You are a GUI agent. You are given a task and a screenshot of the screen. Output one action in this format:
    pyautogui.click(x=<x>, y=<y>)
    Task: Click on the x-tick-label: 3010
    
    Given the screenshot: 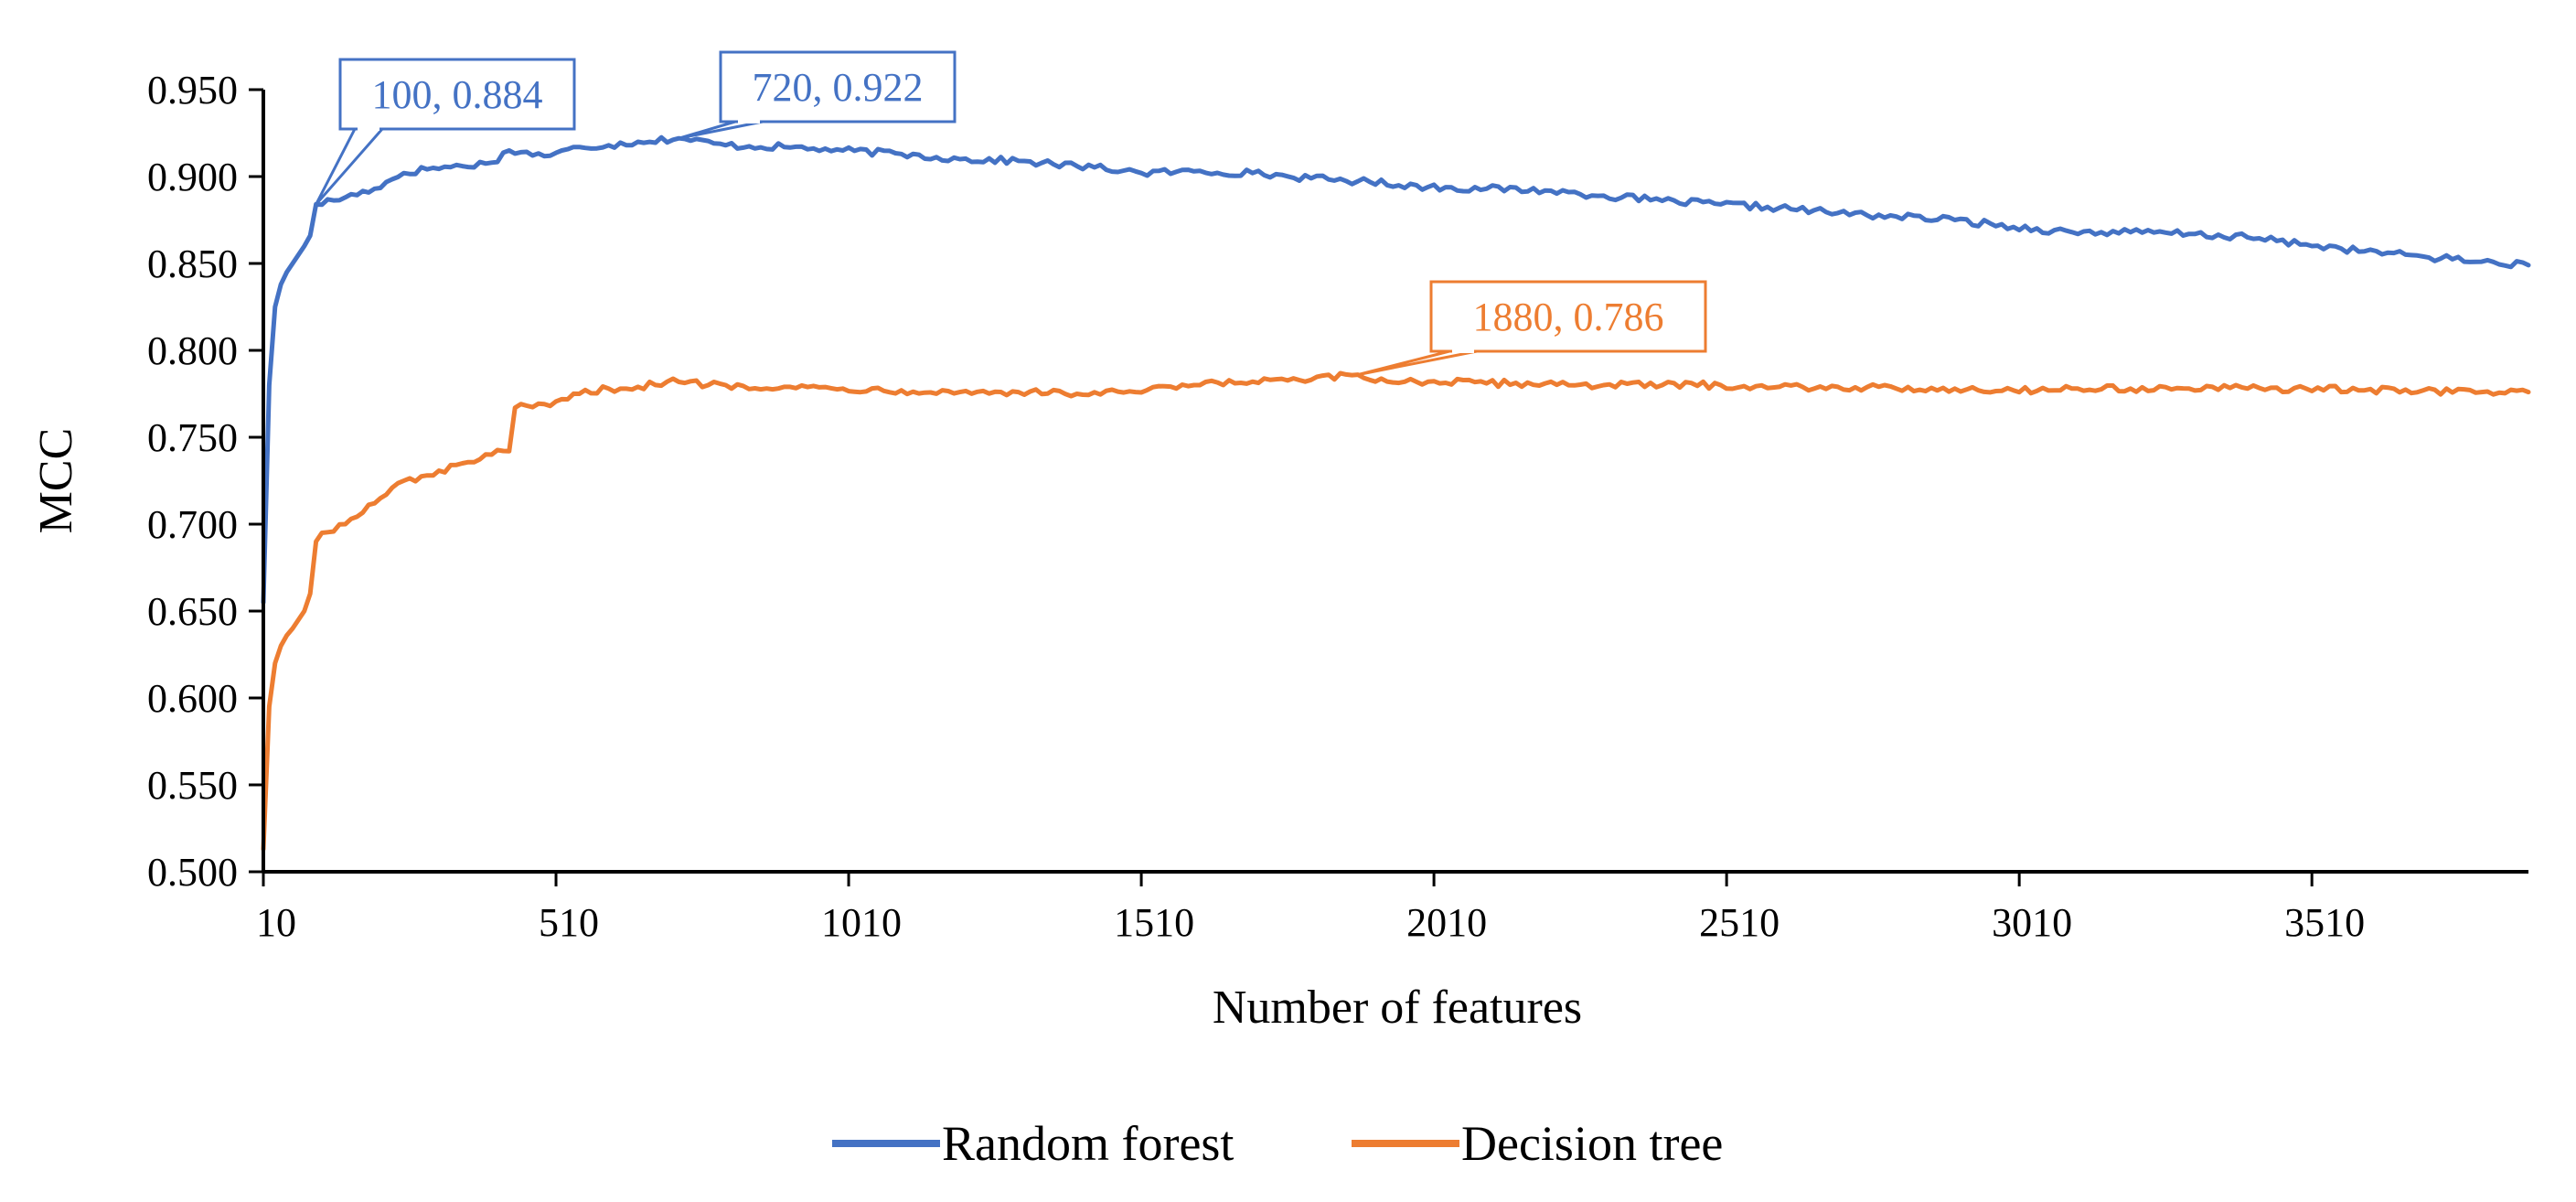 What is the action you would take?
    pyautogui.click(x=2032, y=922)
    